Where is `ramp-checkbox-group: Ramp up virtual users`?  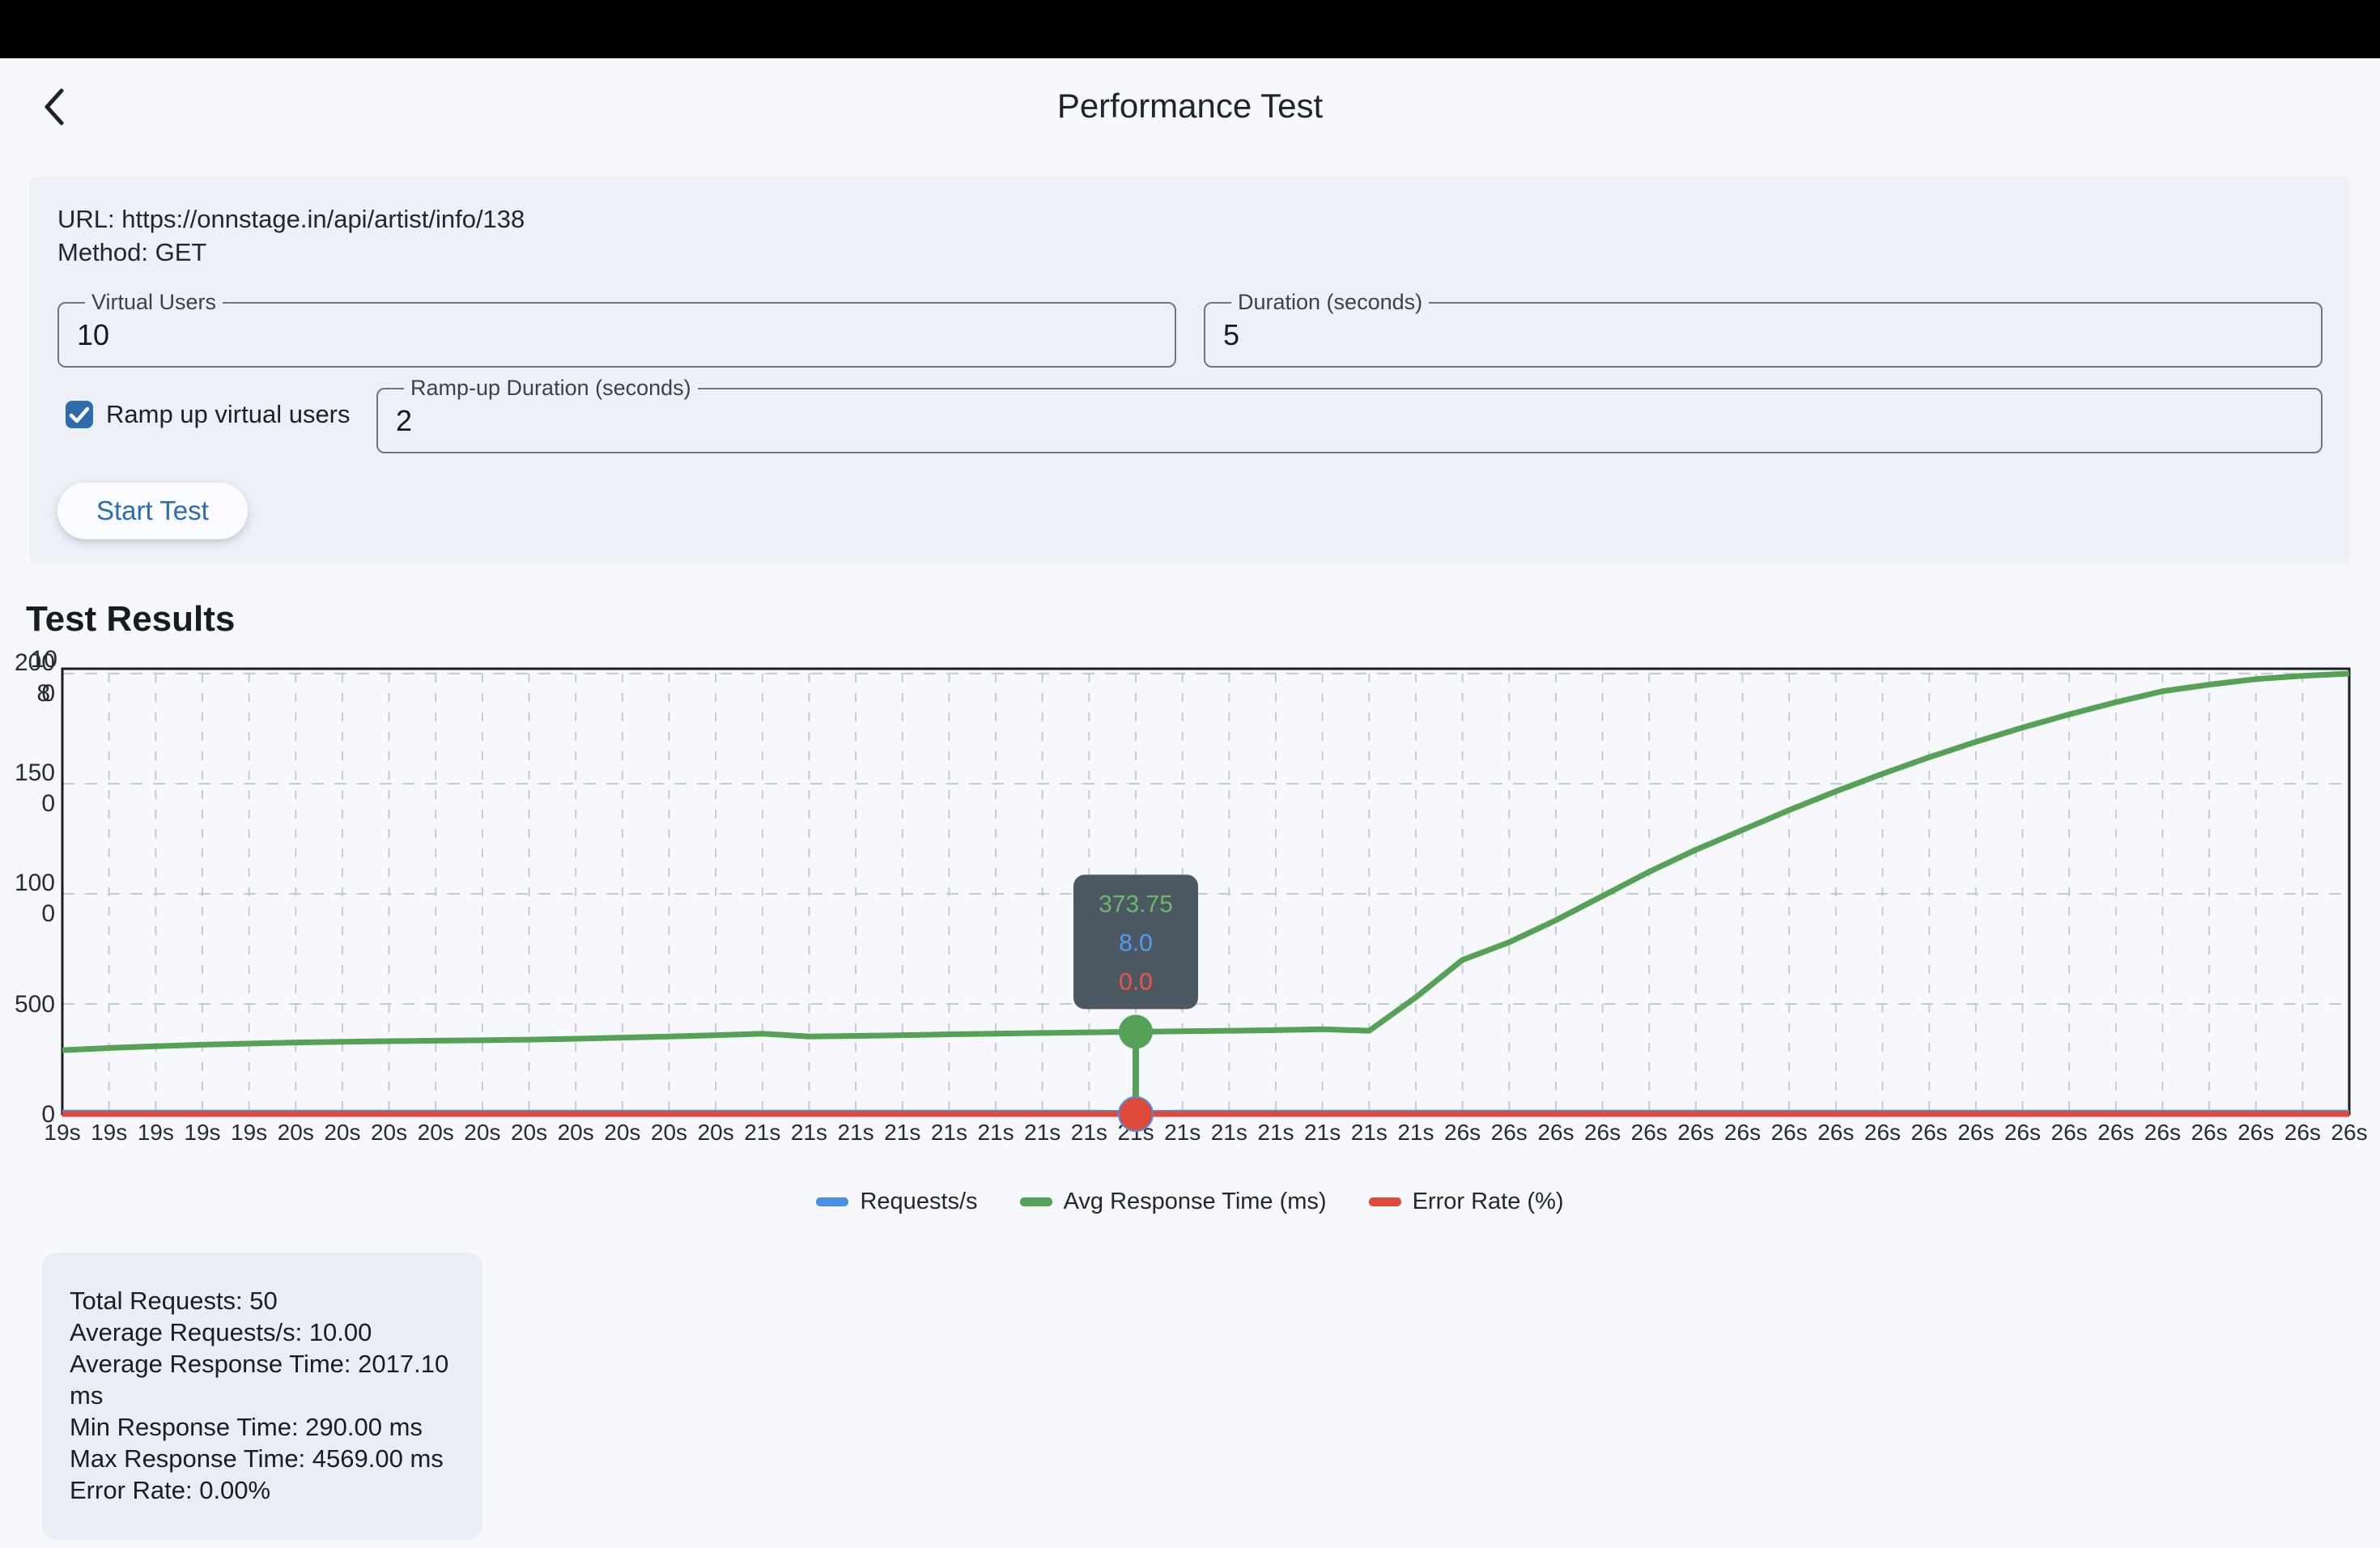 ramp-checkbox-group: Ramp up virtual users is located at coordinates (216, 414).